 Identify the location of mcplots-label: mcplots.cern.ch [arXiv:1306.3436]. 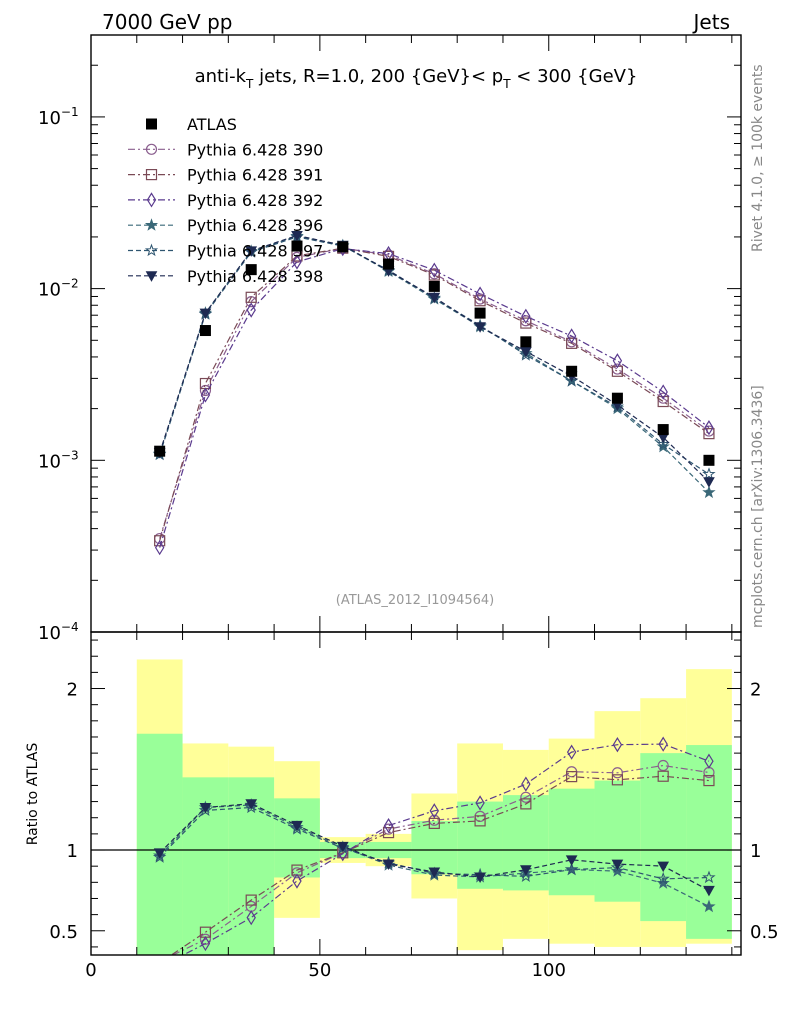
(758, 506).